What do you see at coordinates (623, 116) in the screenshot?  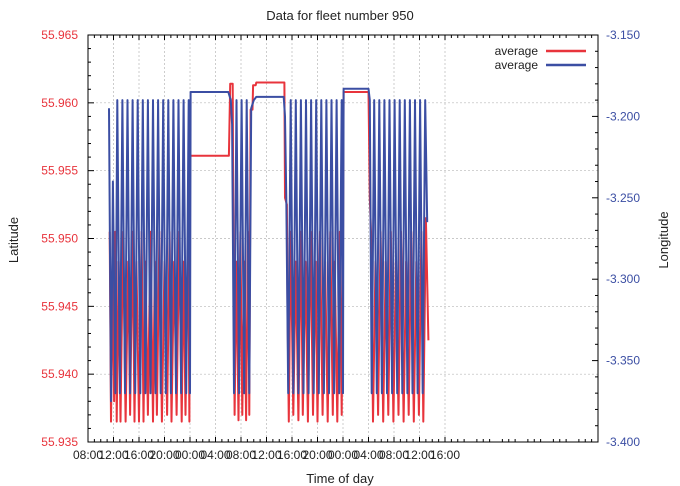 I see `y-right-tick-label: -3.200` at bounding box center [623, 116].